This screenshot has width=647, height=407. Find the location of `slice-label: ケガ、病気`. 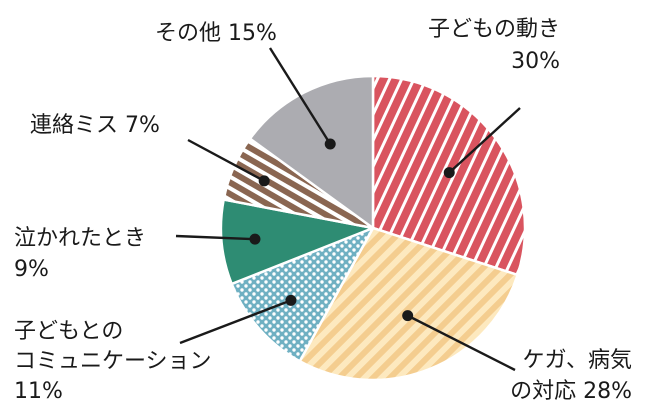

slice-label: ケガ、病気 is located at coordinates (577, 360).